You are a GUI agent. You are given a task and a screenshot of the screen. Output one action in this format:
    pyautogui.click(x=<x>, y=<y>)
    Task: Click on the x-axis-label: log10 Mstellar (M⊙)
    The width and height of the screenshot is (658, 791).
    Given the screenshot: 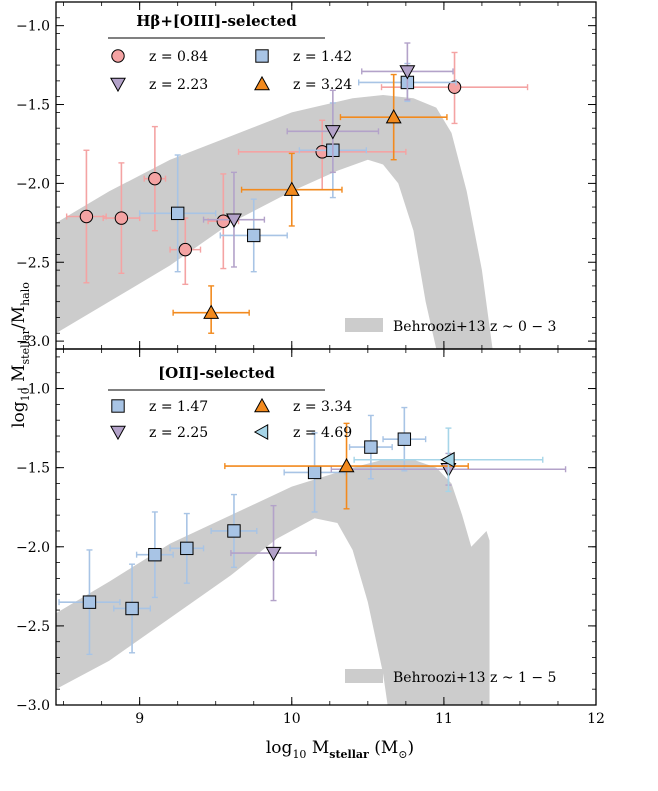 What is the action you would take?
    pyautogui.click(x=340, y=749)
    